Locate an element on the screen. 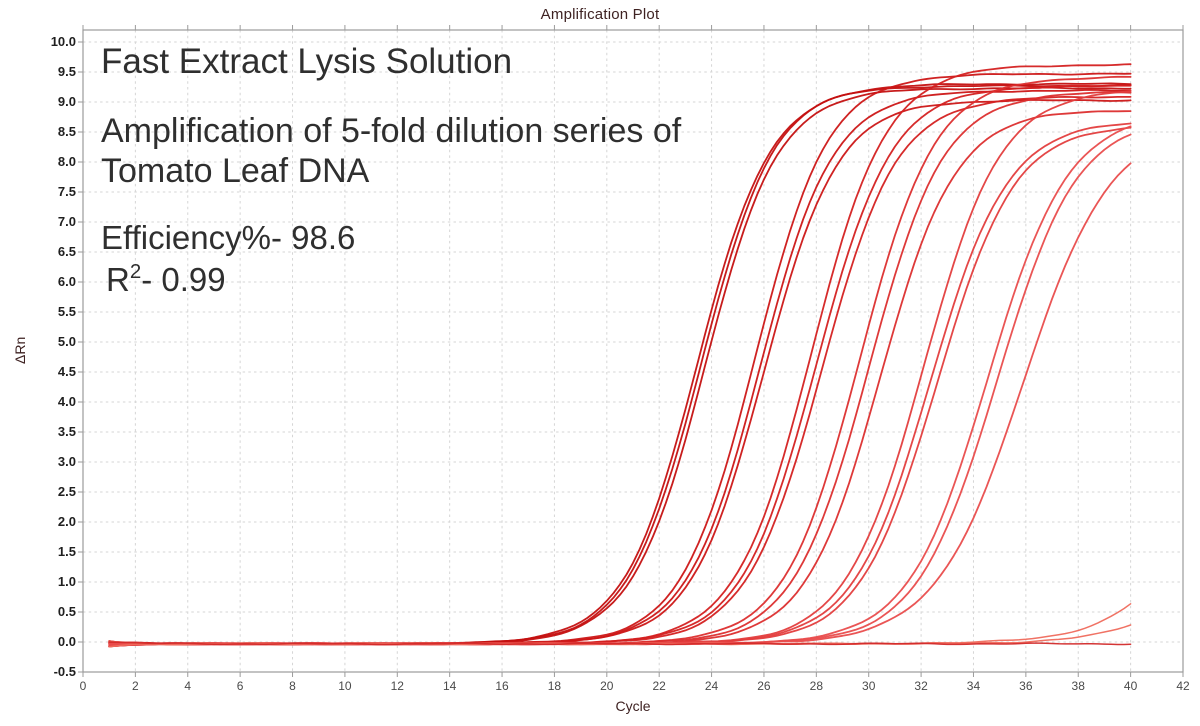 Image resolution: width=1200 pixels, height=726 pixels. x-tick-label: 10 is located at coordinates (345, 686).